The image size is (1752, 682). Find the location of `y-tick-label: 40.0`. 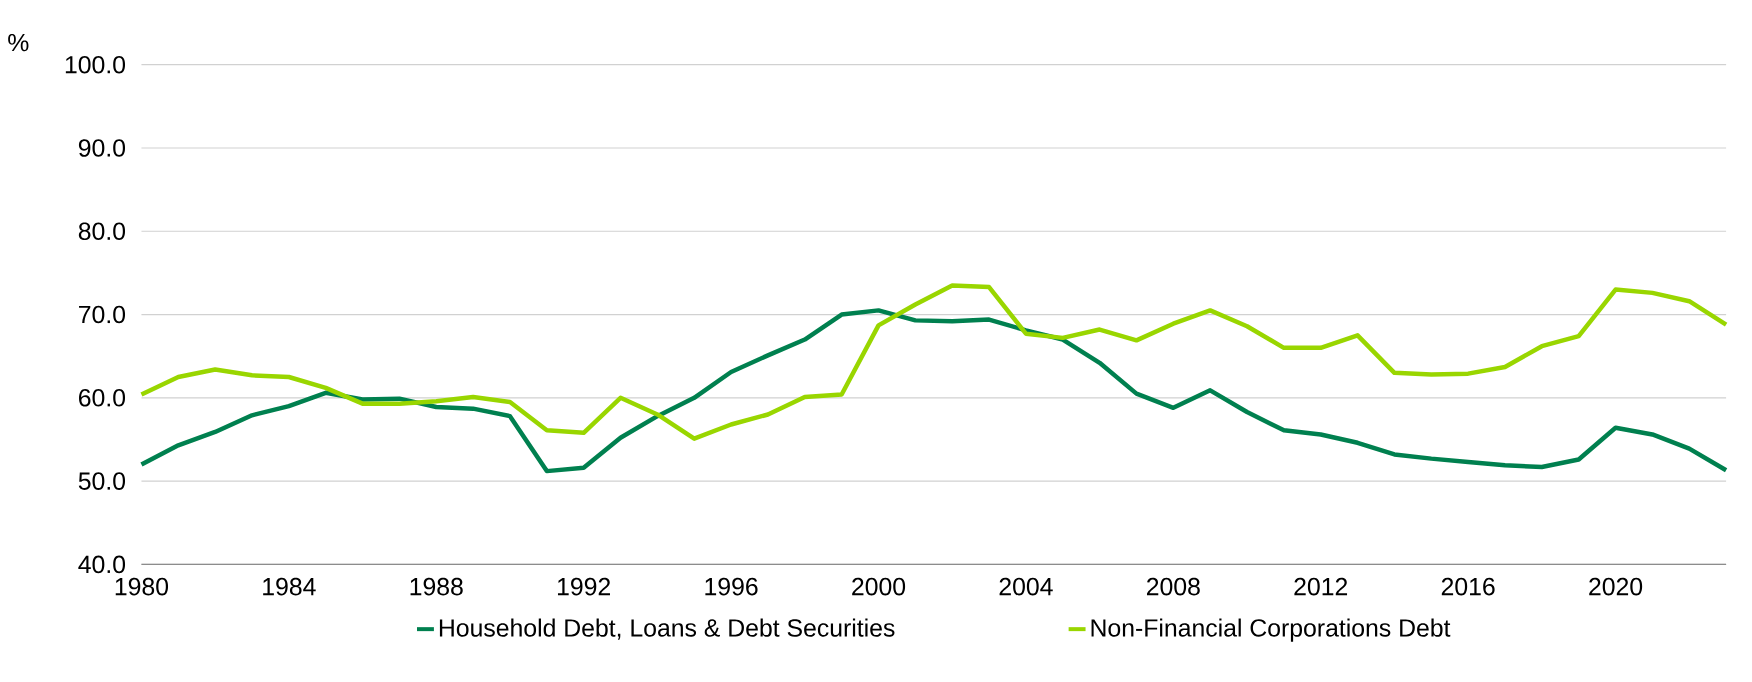

y-tick-label: 40.0 is located at coordinates (102, 564).